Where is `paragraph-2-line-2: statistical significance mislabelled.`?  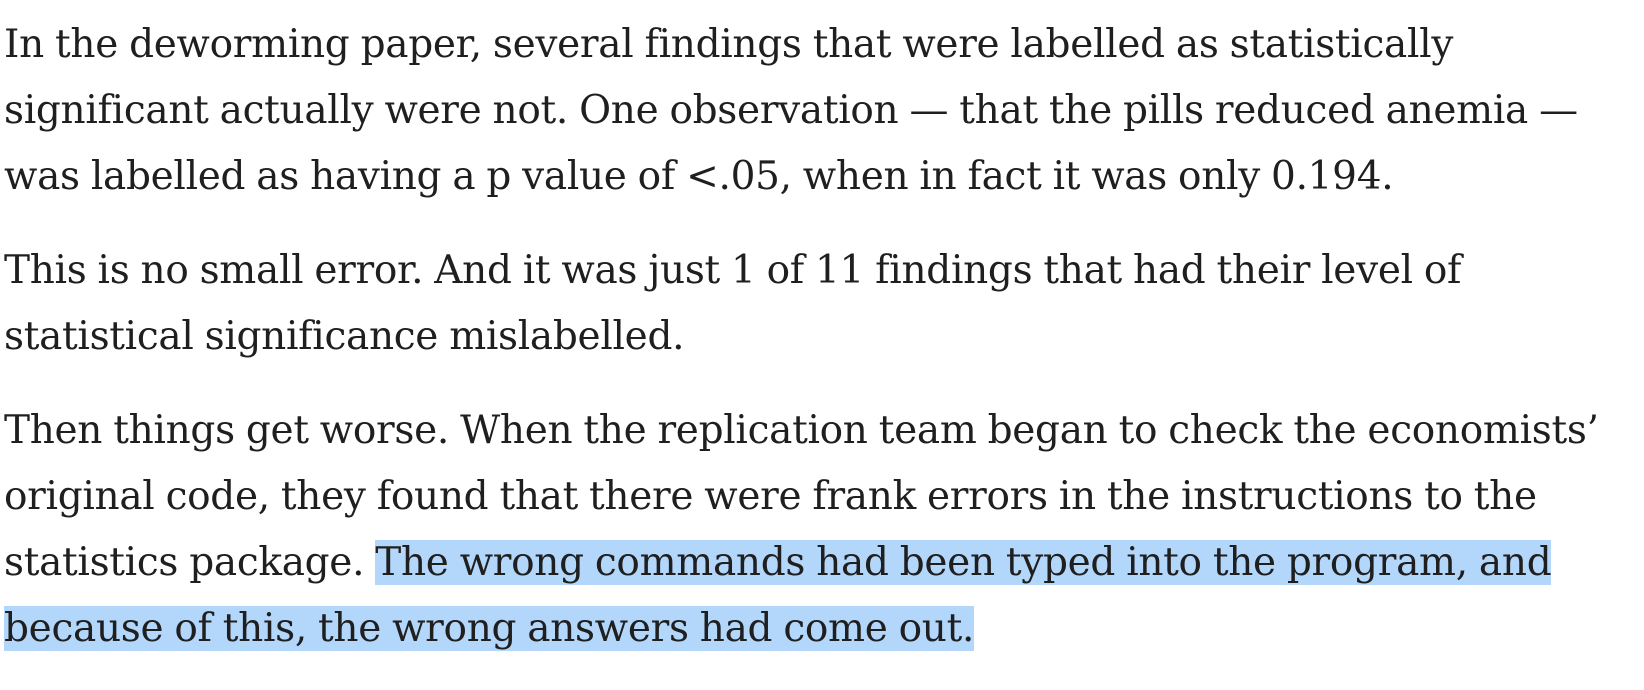
paragraph-2-line-2: statistical significance mislabelled. is located at coordinates (344, 336).